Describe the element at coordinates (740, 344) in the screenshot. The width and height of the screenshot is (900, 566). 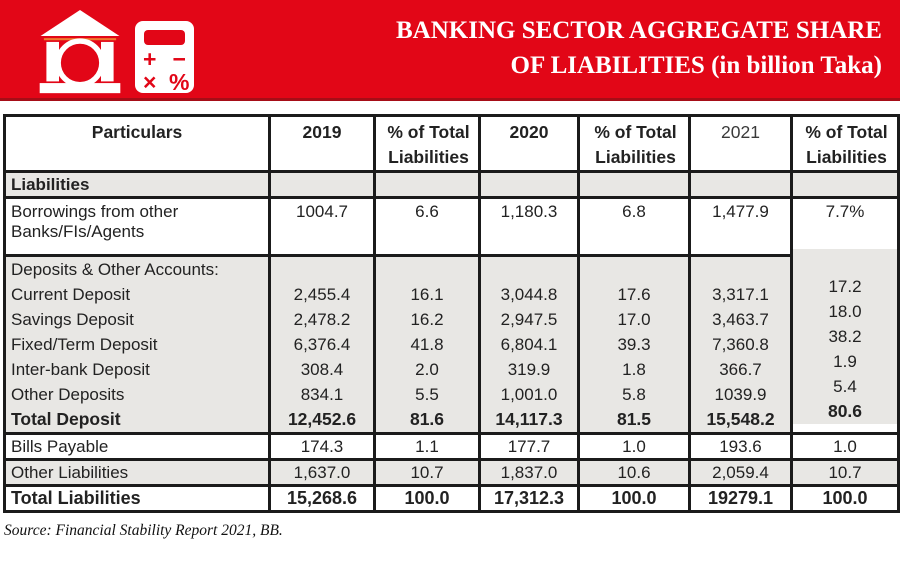
I see `deposits-2021-values-cell: 3,317.1 3,463.7 7,360.8 366.7 1039.9 15,548.2` at that location.